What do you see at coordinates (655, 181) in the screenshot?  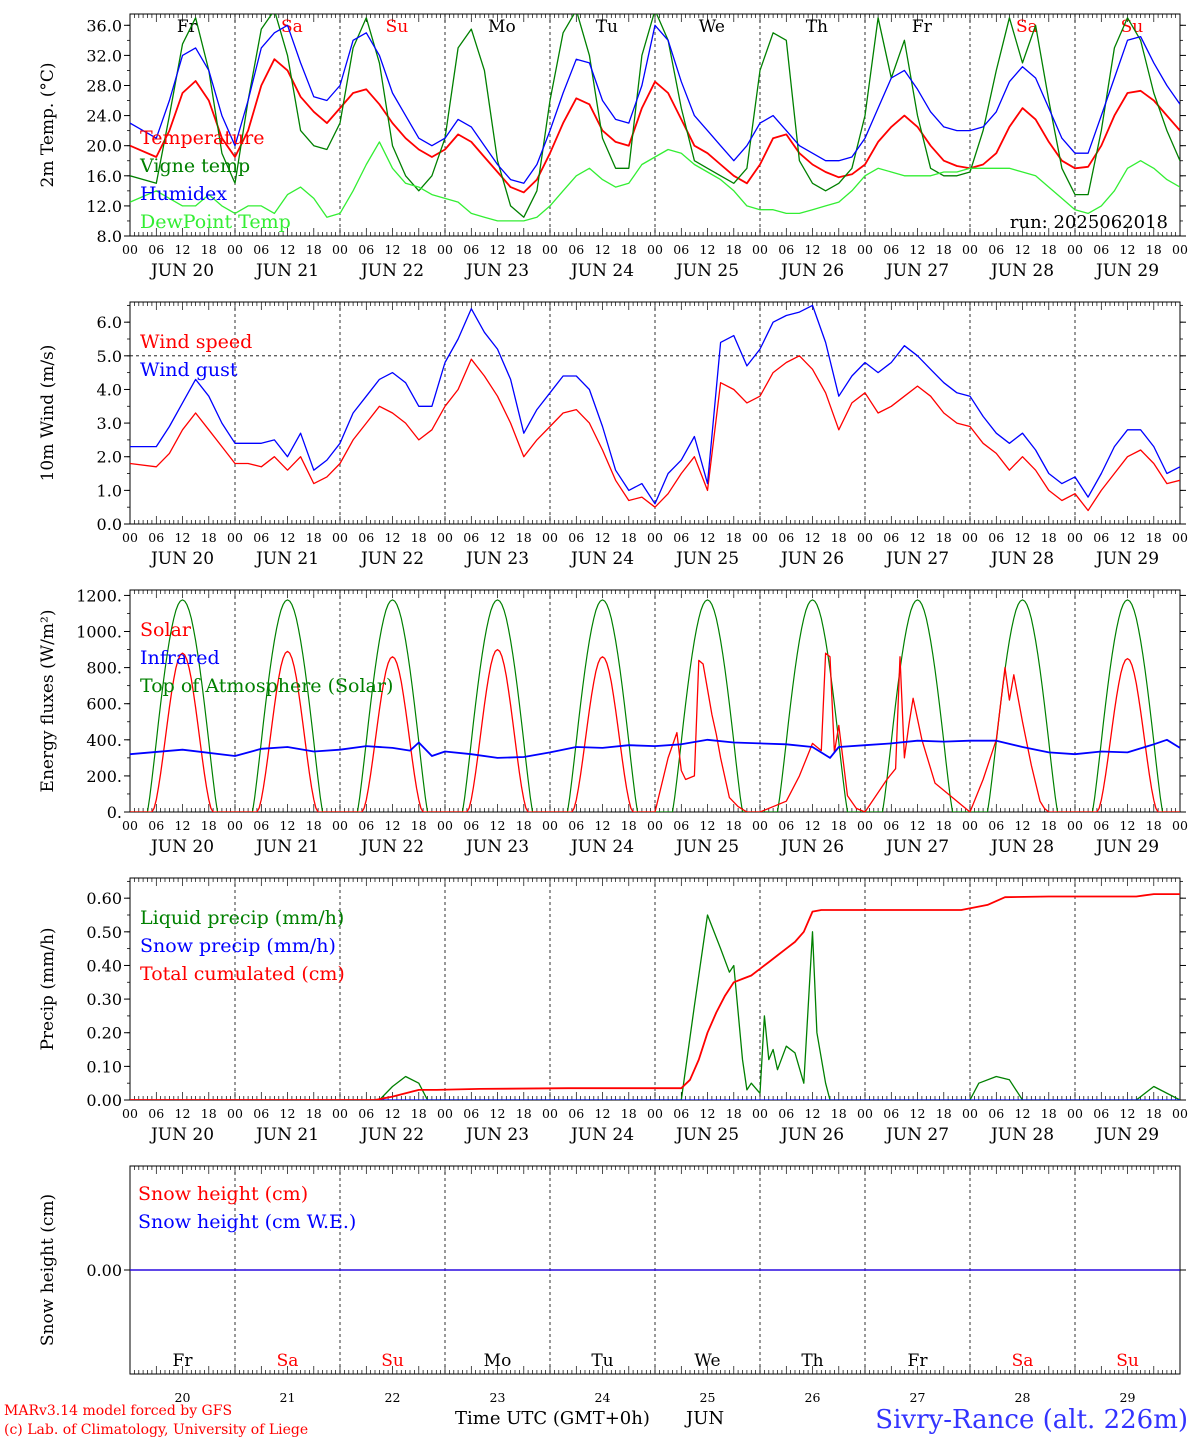 I see `series-line-dewpoint-temp` at bounding box center [655, 181].